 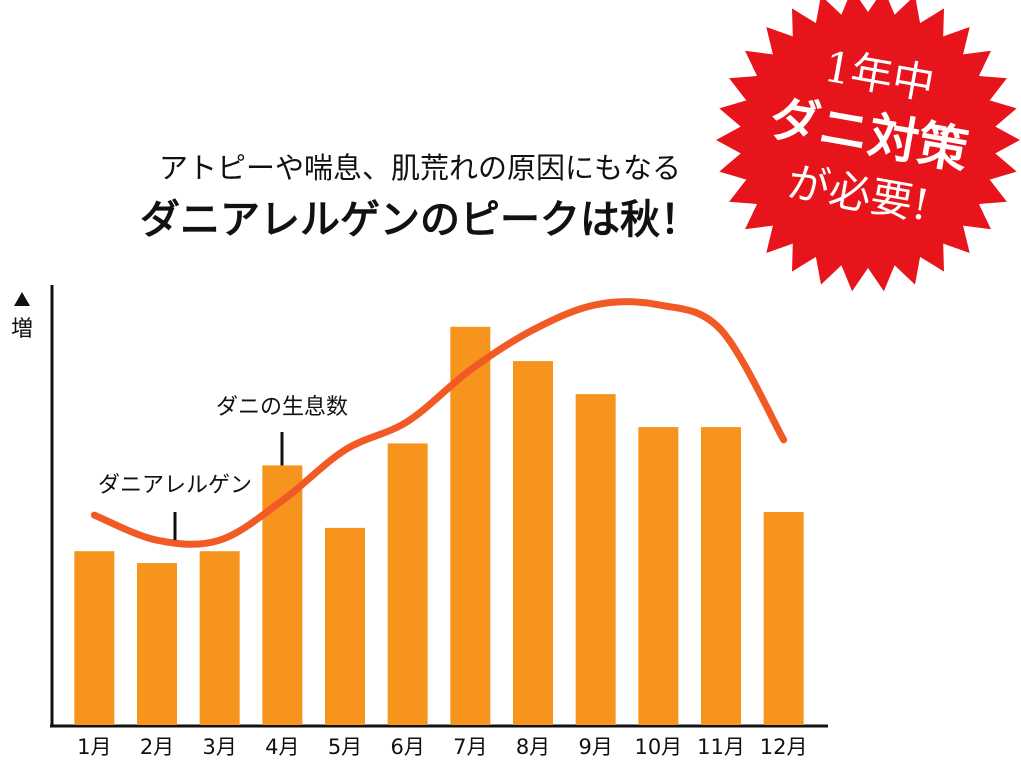 I want to click on x-tick-label: 4月, so click(x=282, y=747).